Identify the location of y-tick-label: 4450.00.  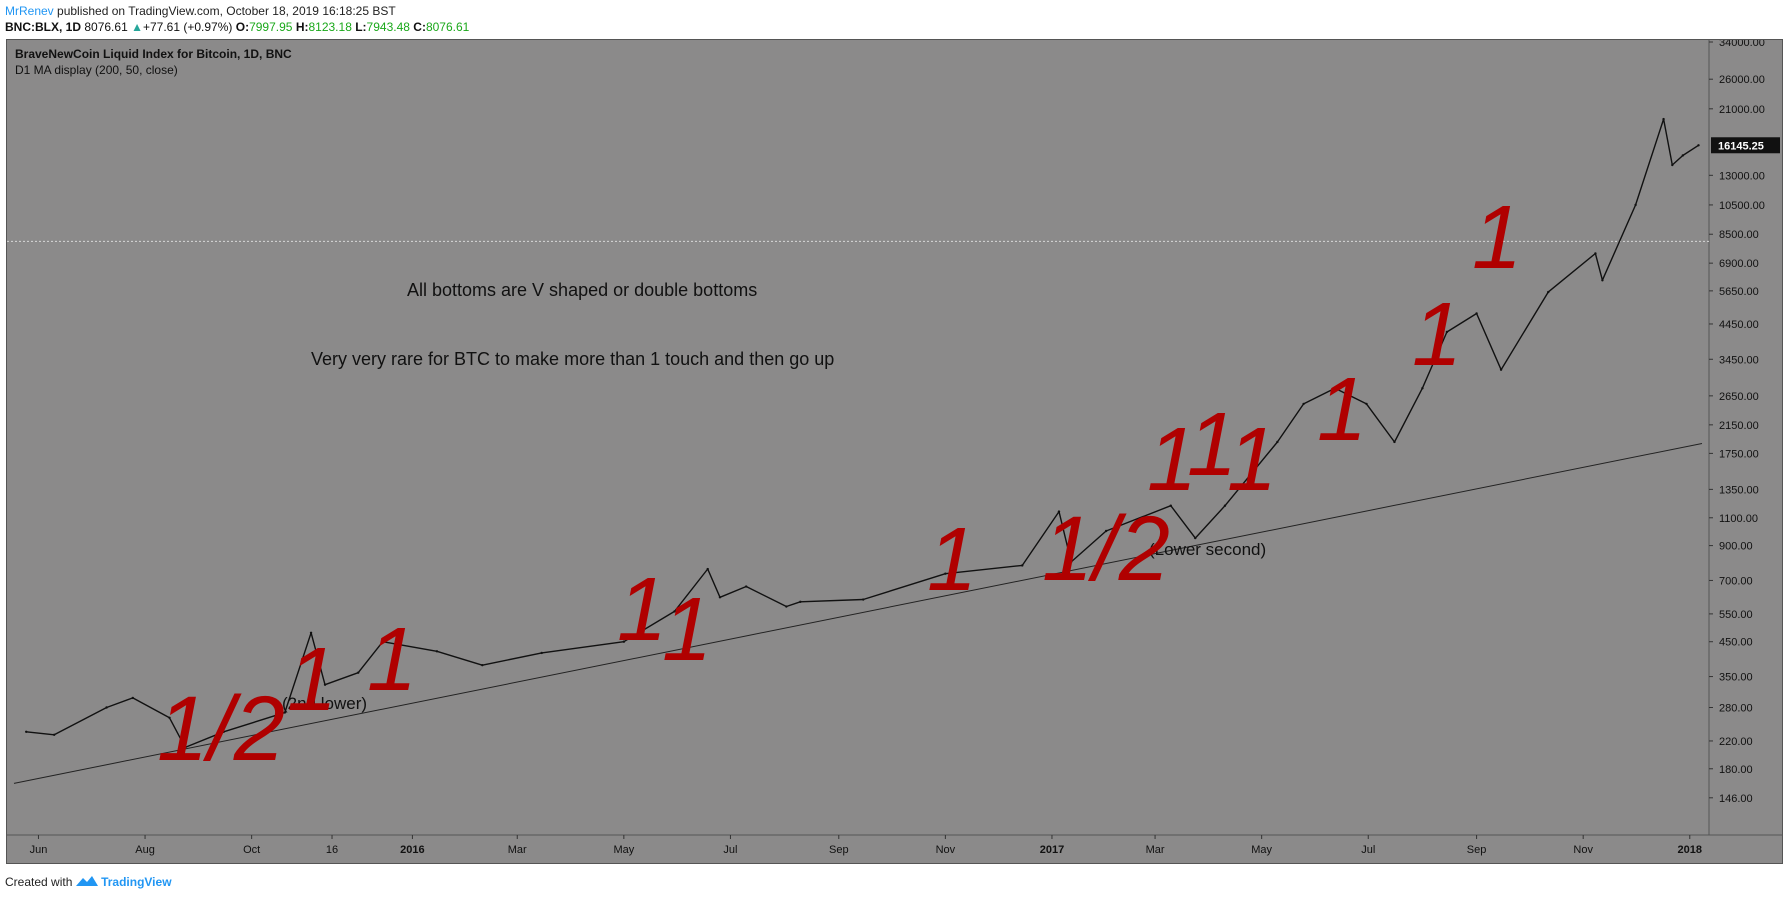
(1739, 325).